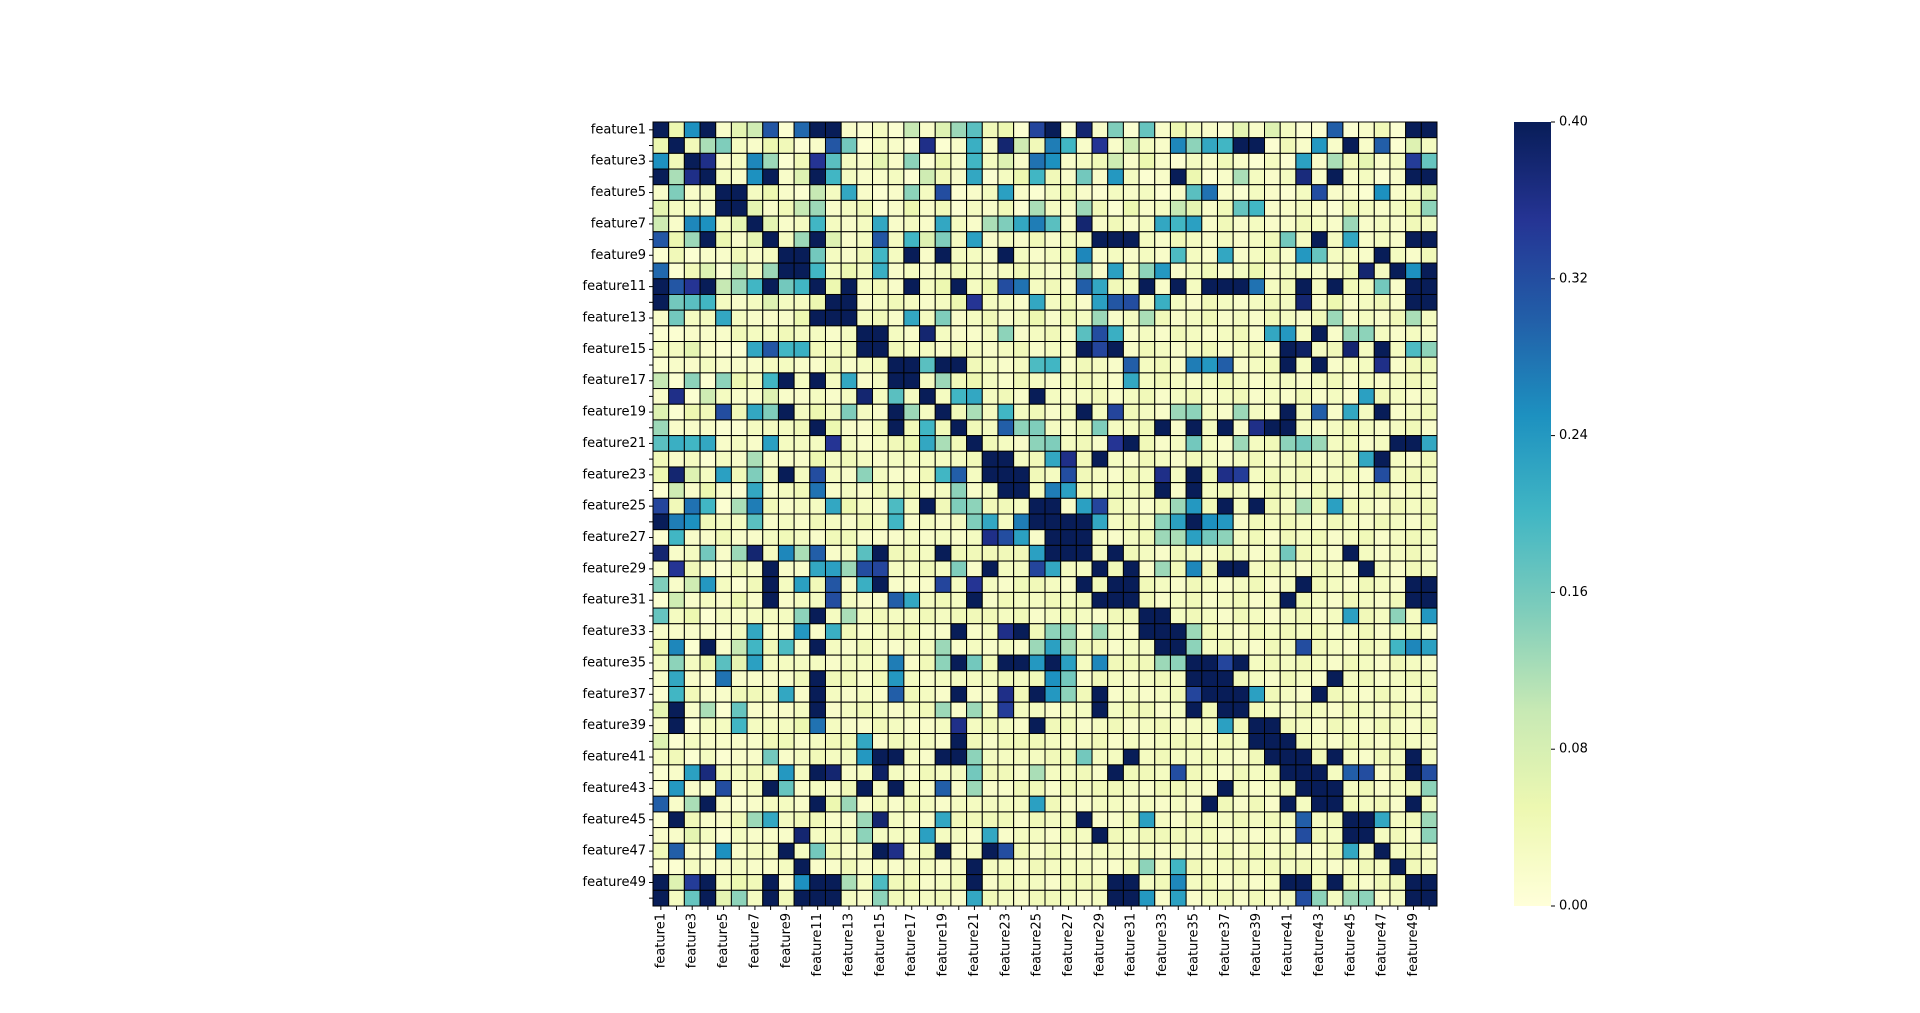  I want to click on x-tick-label: feature33, so click(1162, 944).